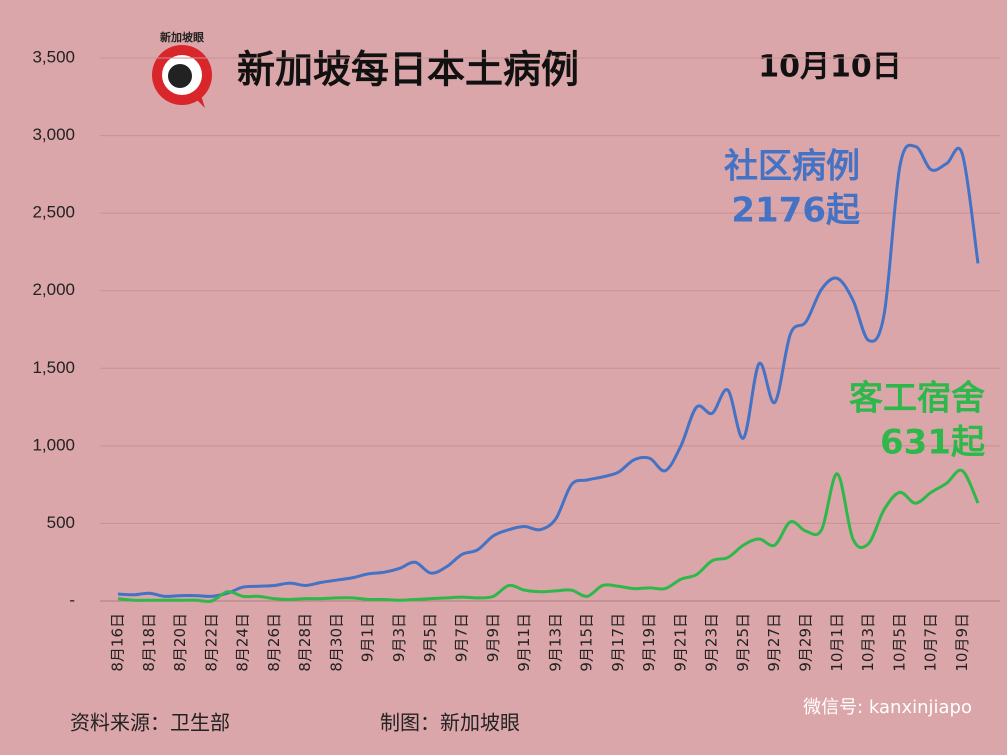 The width and height of the screenshot is (1007, 755). Describe the element at coordinates (774, 642) in the screenshot. I see `x-tick-label: 9月27日` at that location.